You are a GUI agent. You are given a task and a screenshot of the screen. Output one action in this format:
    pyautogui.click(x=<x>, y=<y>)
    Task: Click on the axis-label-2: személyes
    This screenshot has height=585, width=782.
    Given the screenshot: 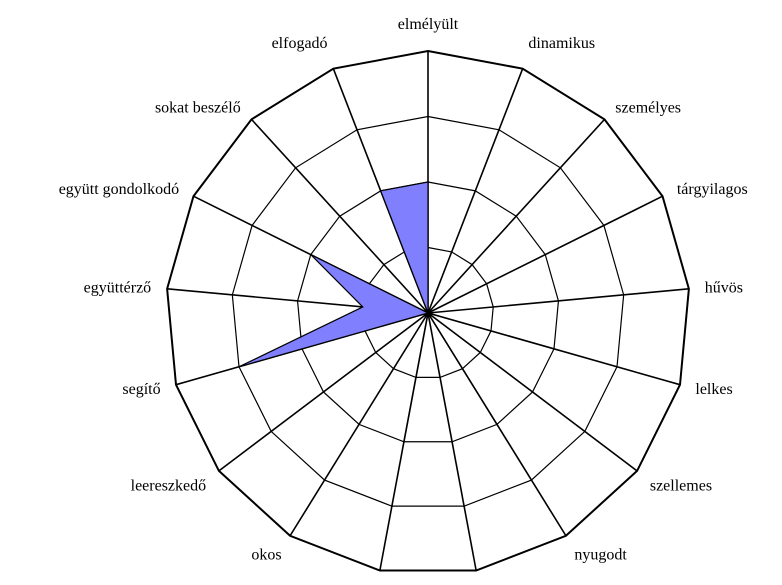 What is the action you would take?
    pyautogui.click(x=648, y=108)
    